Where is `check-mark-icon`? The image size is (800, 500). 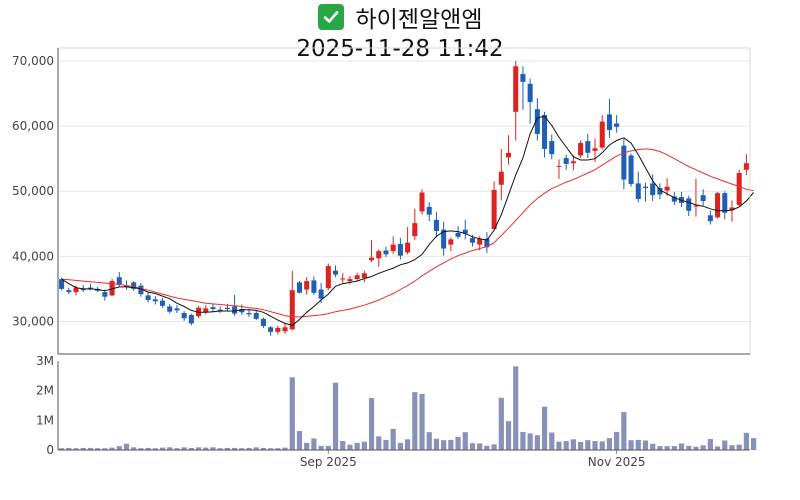 check-mark-icon is located at coordinates (330, 17).